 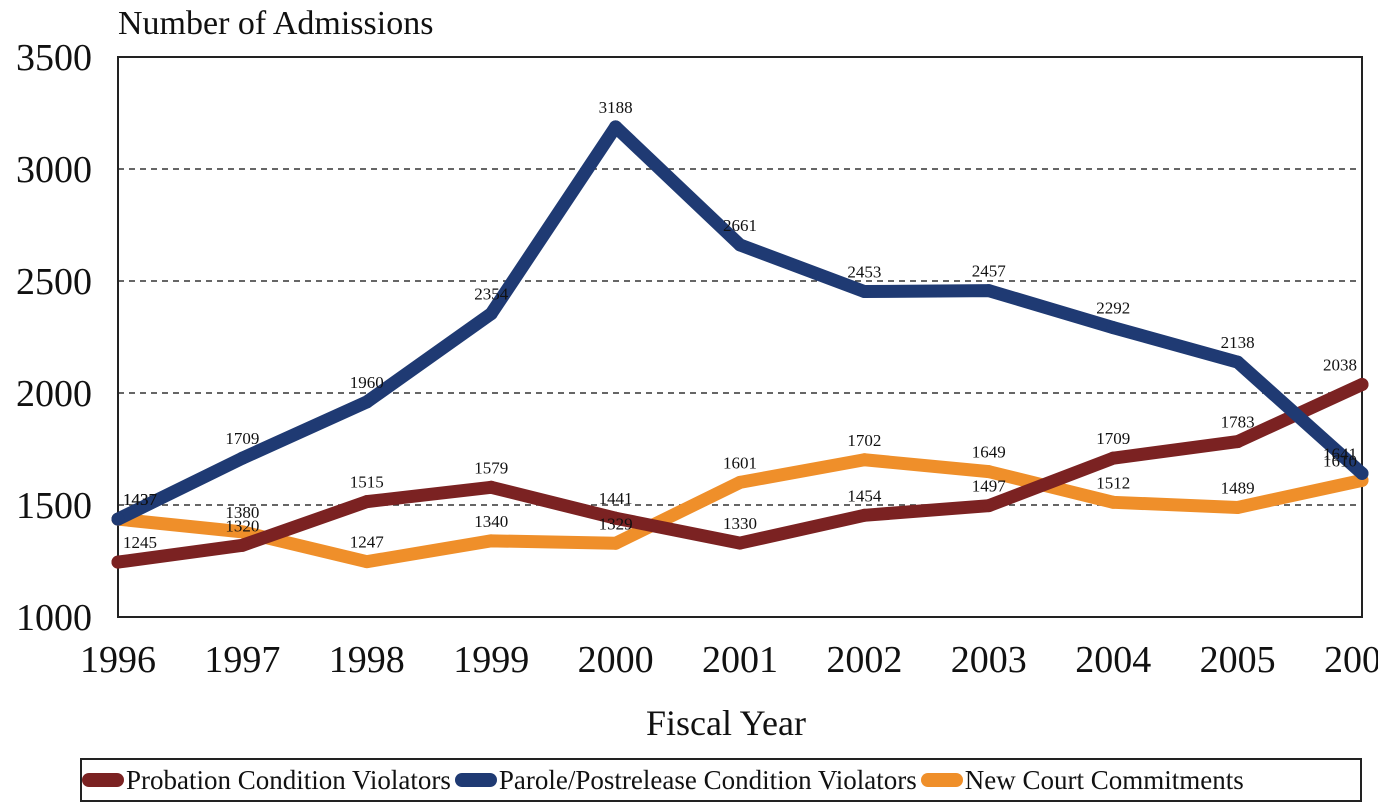 What do you see at coordinates (989, 271) in the screenshot?
I see `data-label: 2457` at bounding box center [989, 271].